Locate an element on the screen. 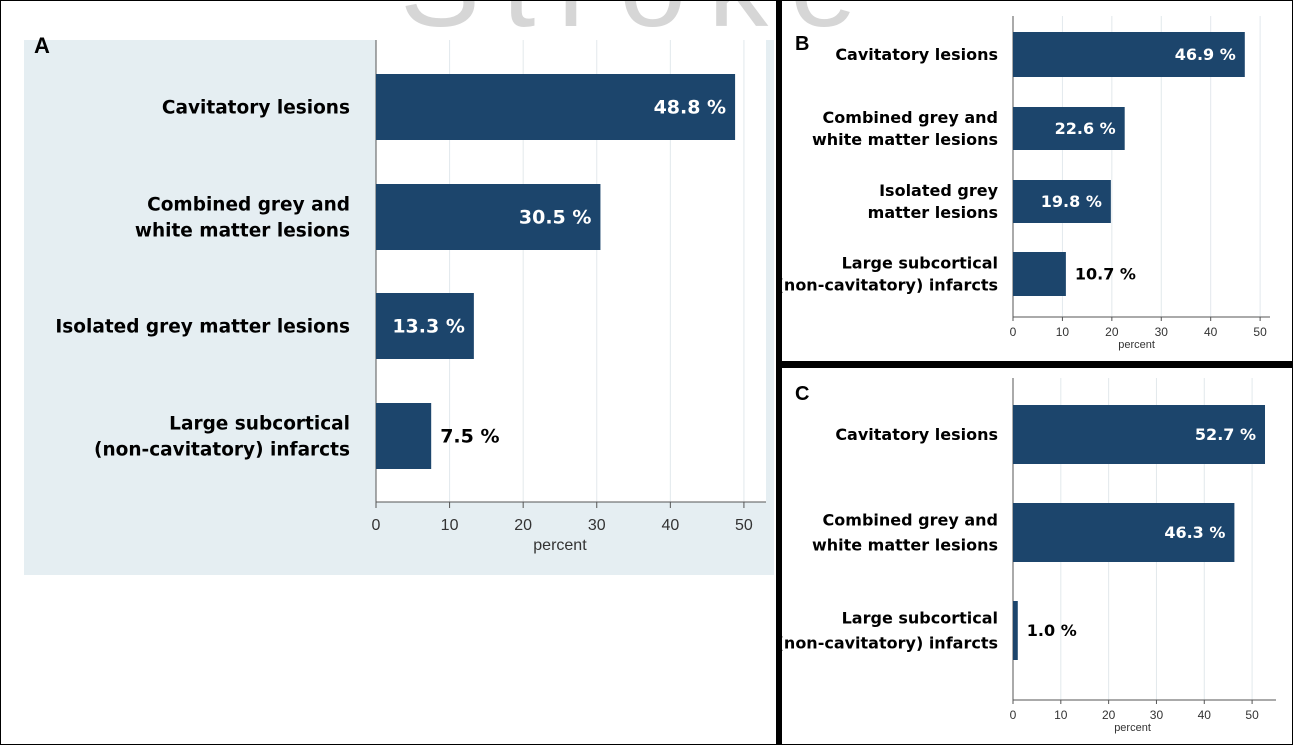 The height and width of the screenshot is (745, 1293). category-label-line: Isolated grey is located at coordinates (938, 190).